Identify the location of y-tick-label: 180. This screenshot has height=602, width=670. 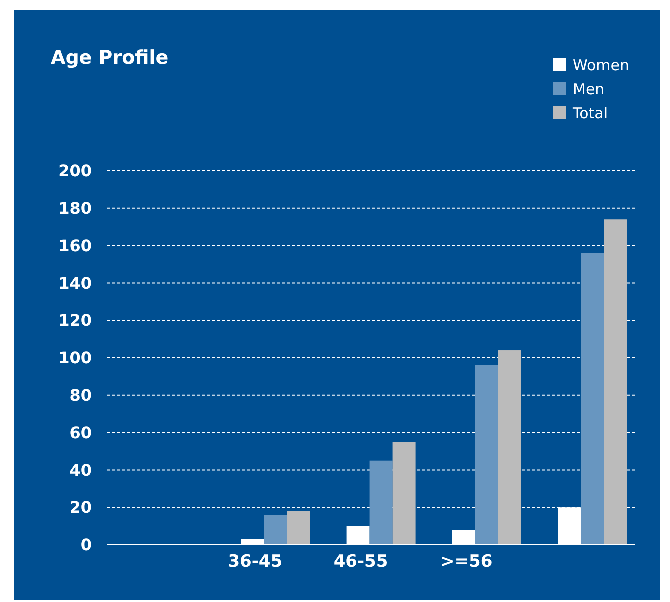
(75, 208).